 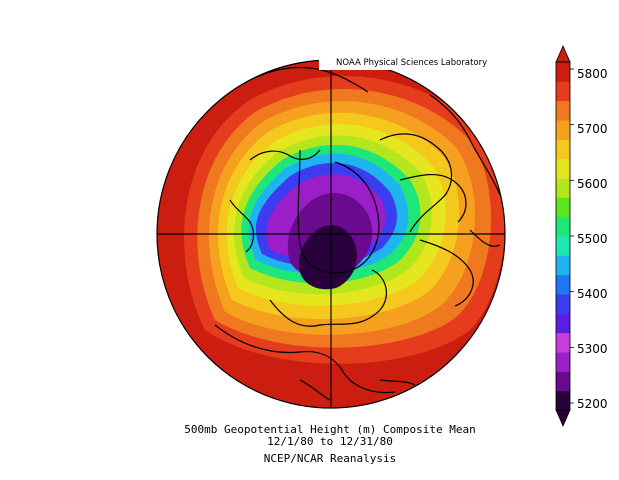 What do you see at coordinates (592, 239) in the screenshot?
I see `colorbar-tick-label: 5500` at bounding box center [592, 239].